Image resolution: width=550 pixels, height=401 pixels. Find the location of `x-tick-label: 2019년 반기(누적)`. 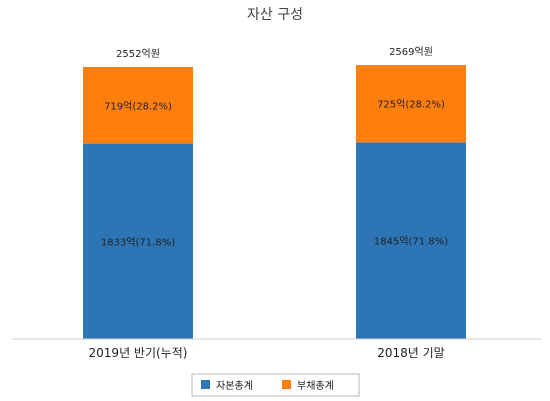

x-tick-label: 2019년 반기(누적) is located at coordinates (138, 353).